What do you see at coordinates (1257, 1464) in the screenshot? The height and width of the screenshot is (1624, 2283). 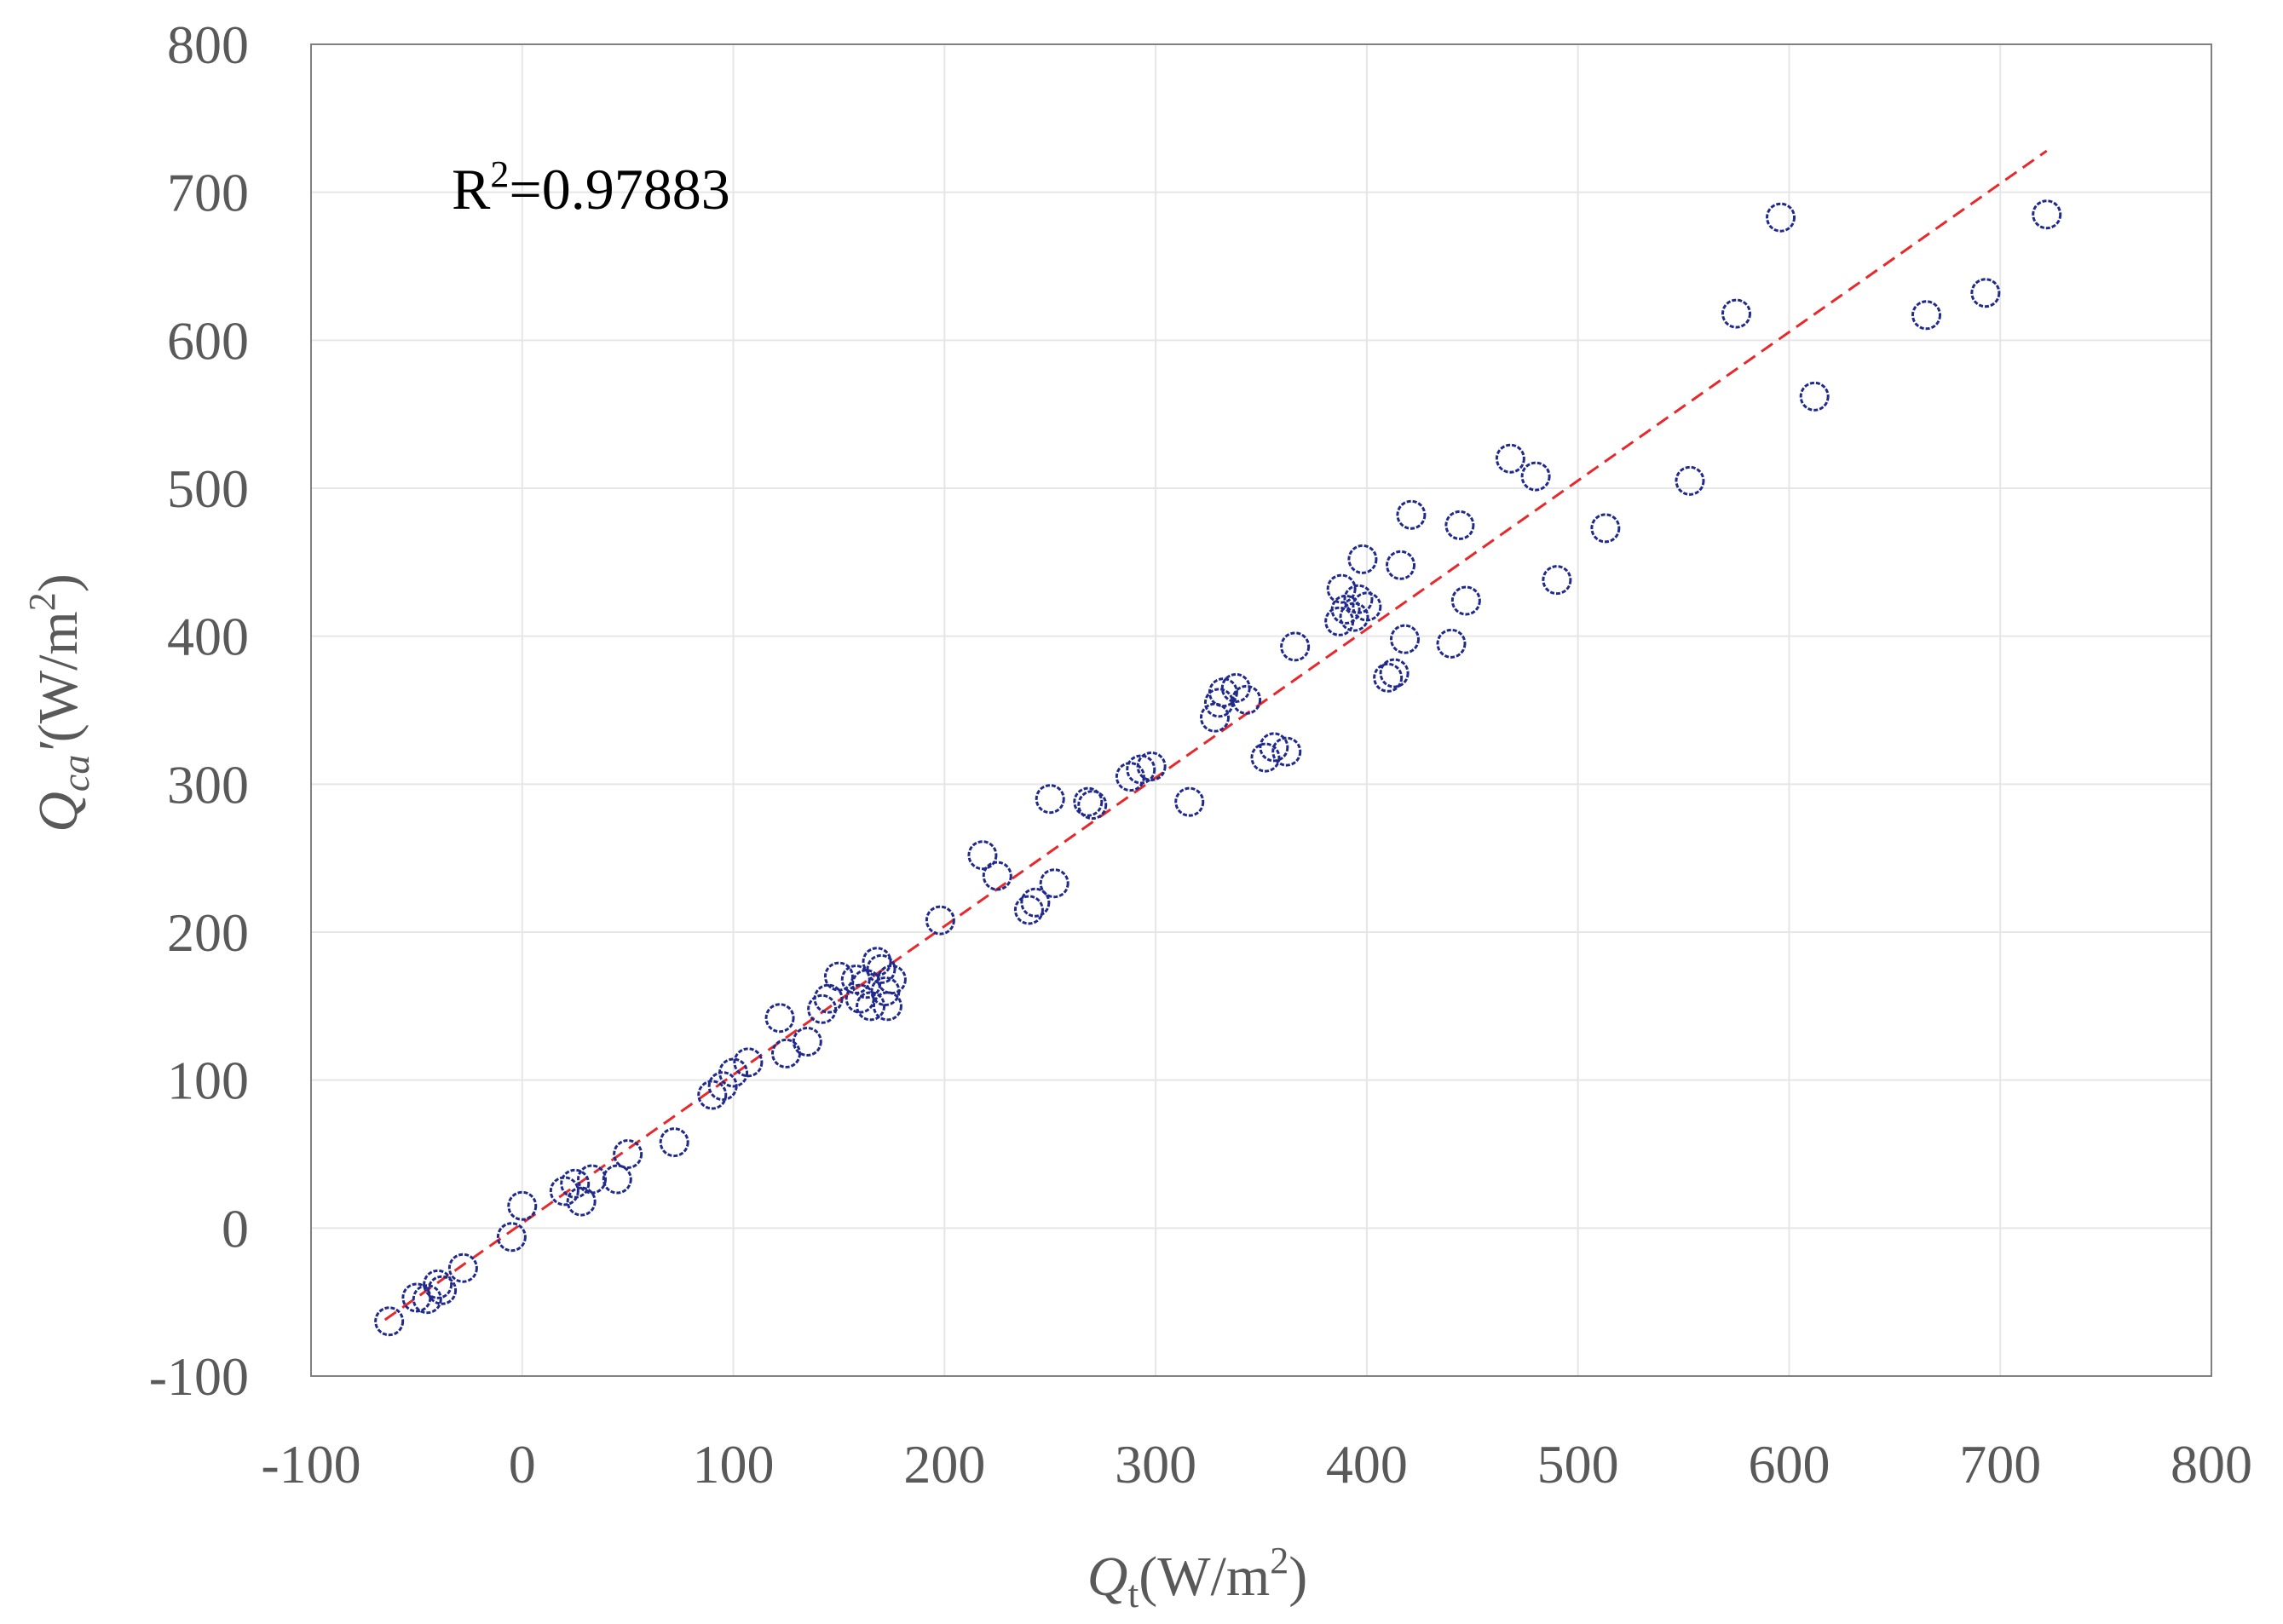 I see `x-tick-labels: -100 0 100 200 300 400 500 600 700 800` at bounding box center [1257, 1464].